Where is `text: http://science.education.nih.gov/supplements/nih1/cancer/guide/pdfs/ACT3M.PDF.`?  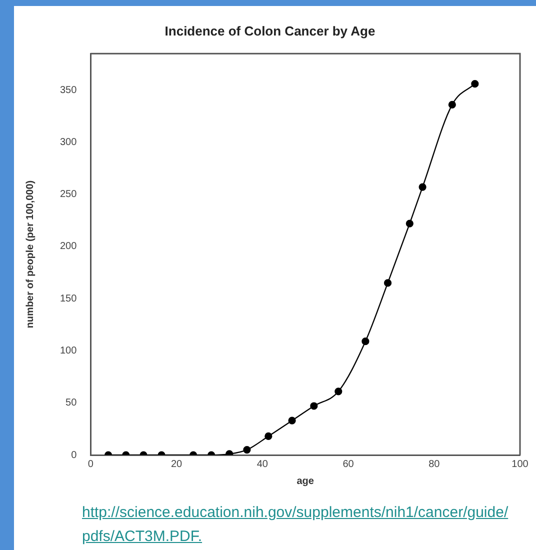 text: http://science.education.nih.gov/supplements/nih1/cancer/guide/pdfs/ACT3M.PDF. is located at coordinates (296, 525).